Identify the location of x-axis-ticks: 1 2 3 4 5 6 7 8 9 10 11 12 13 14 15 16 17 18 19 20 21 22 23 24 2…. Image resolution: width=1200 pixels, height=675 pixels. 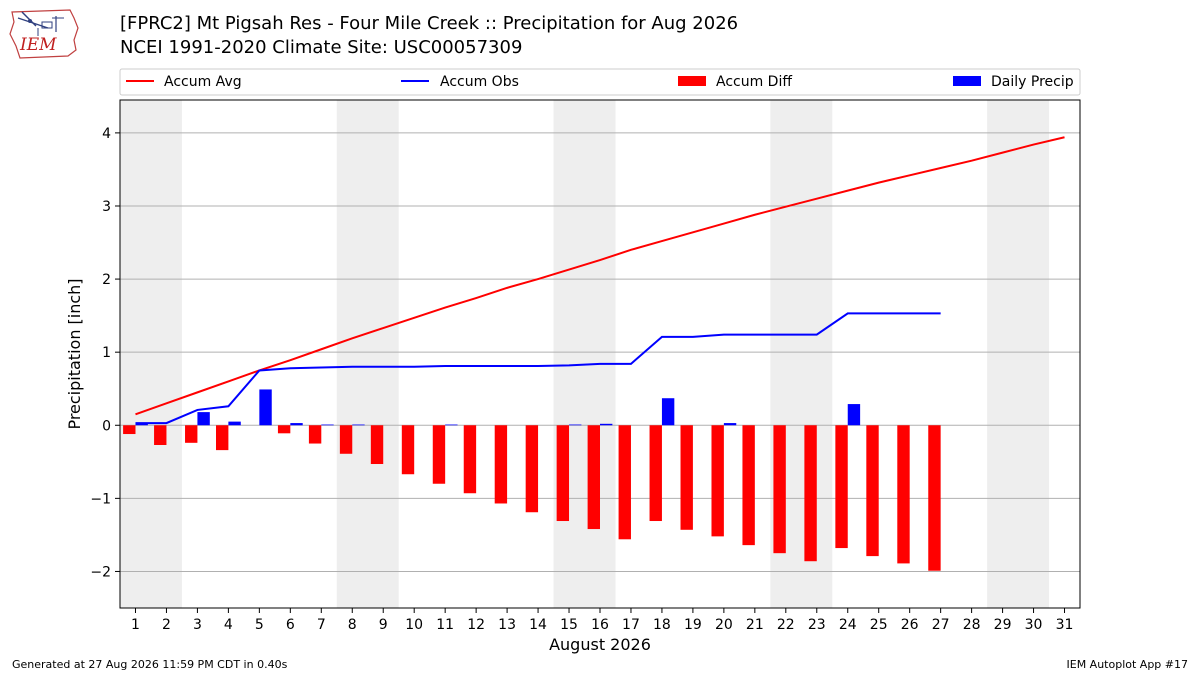
(602, 620).